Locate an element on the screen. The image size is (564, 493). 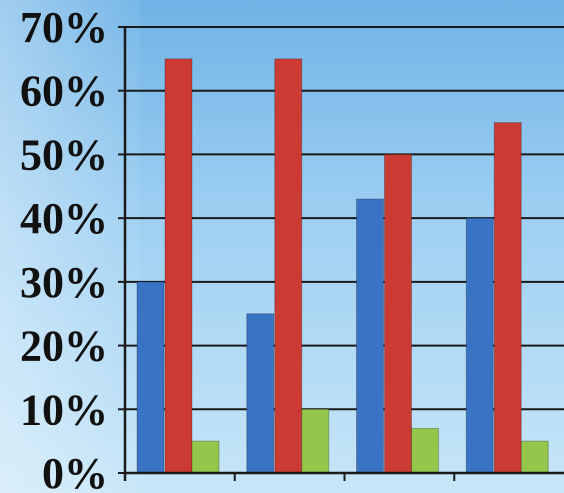
y-tick-label: 20% is located at coordinates (64, 346).